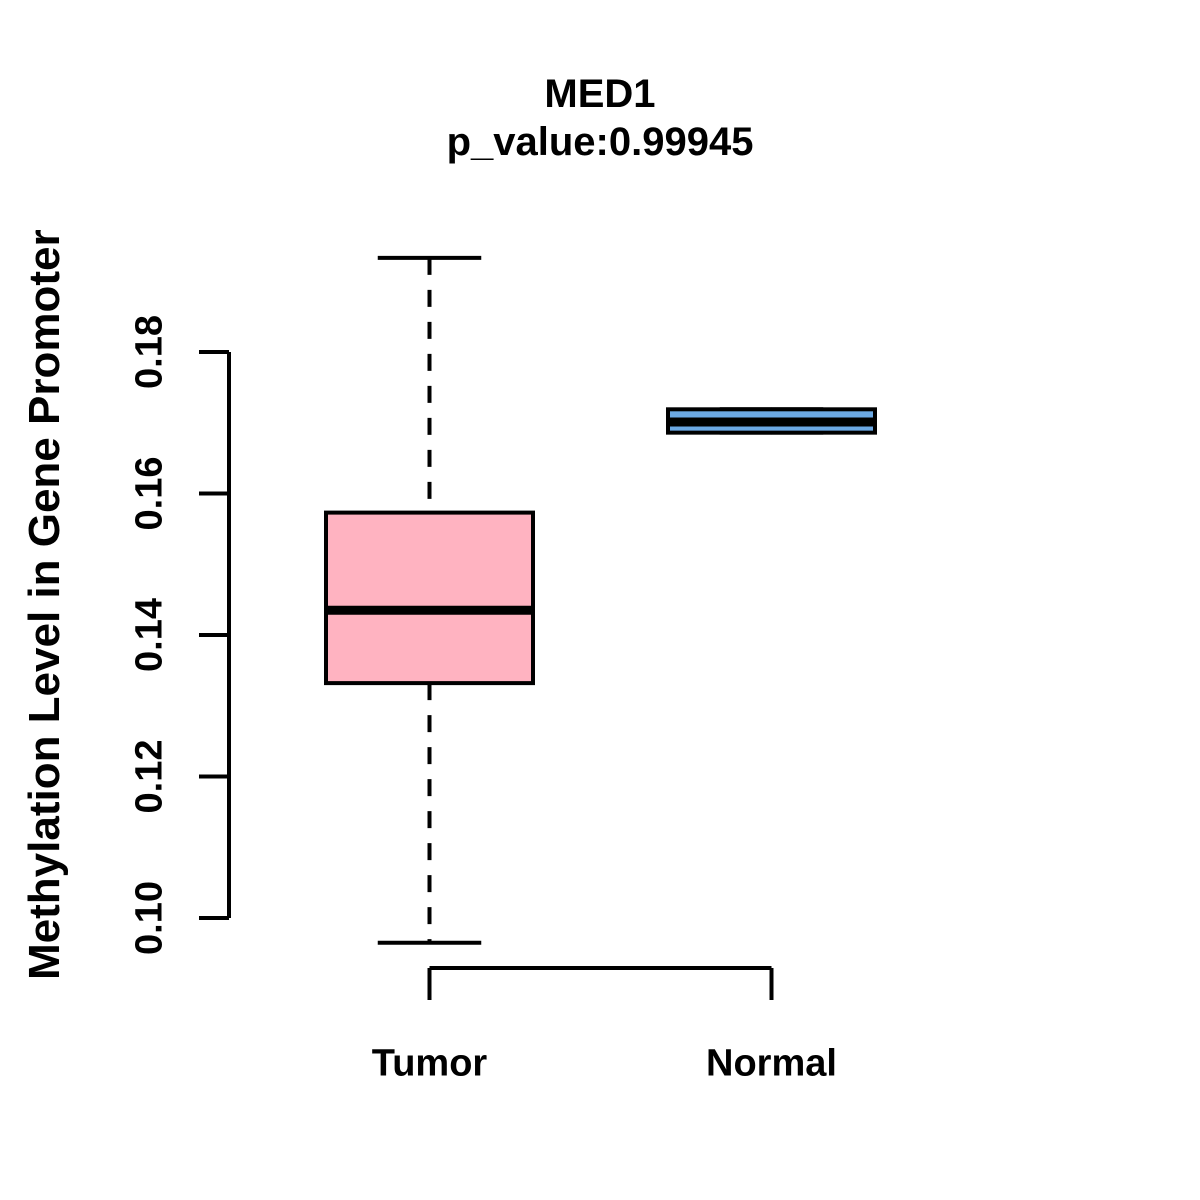 This screenshot has width=1200, height=1200. What do you see at coordinates (600, 94) in the screenshot?
I see `chart-title: MED1` at bounding box center [600, 94].